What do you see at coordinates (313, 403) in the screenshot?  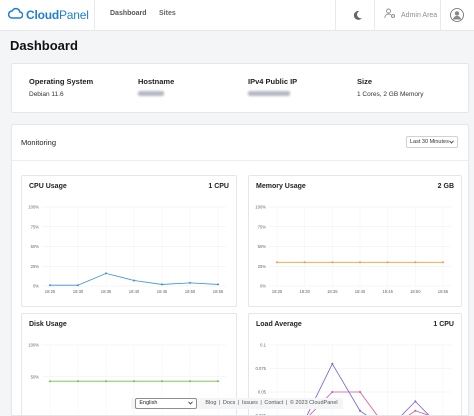 I see `footer-copyright: © 2023 CloudPanel` at bounding box center [313, 403].